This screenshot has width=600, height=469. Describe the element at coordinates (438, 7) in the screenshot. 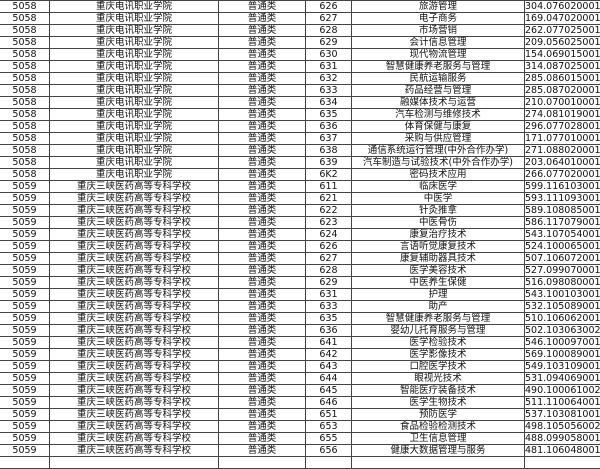

I see `major-name-cell: 旅游管理` at that location.